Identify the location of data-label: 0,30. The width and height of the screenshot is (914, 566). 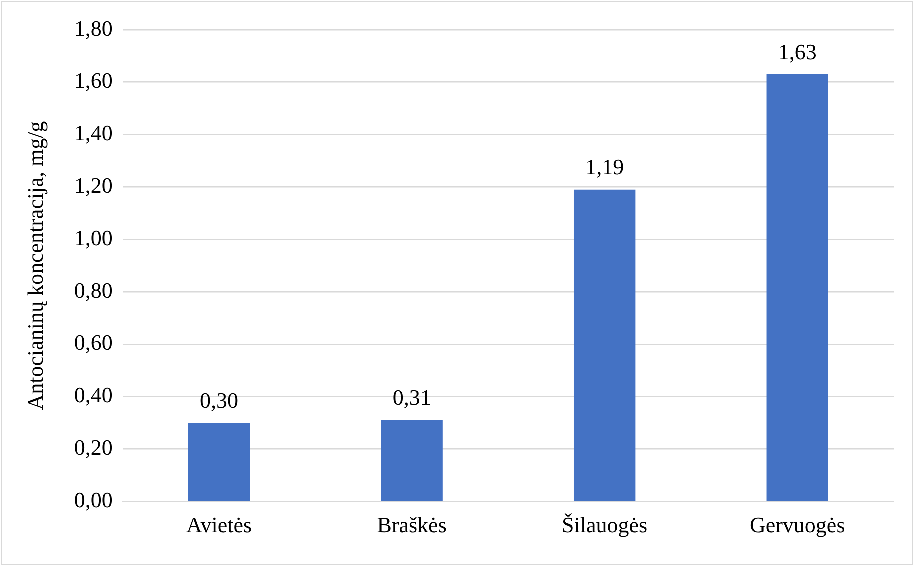
(219, 400).